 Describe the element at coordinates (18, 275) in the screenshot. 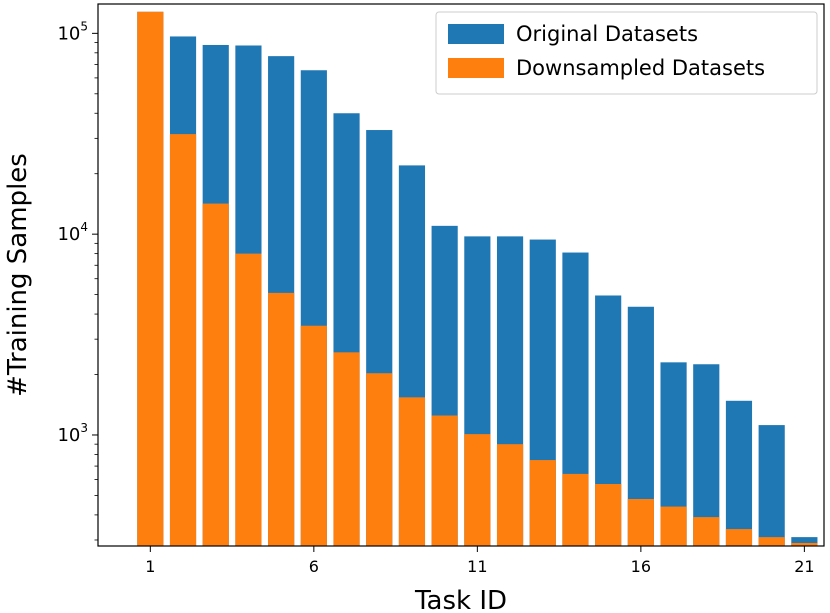

I see `y-axis-title: #Training Samples` at that location.